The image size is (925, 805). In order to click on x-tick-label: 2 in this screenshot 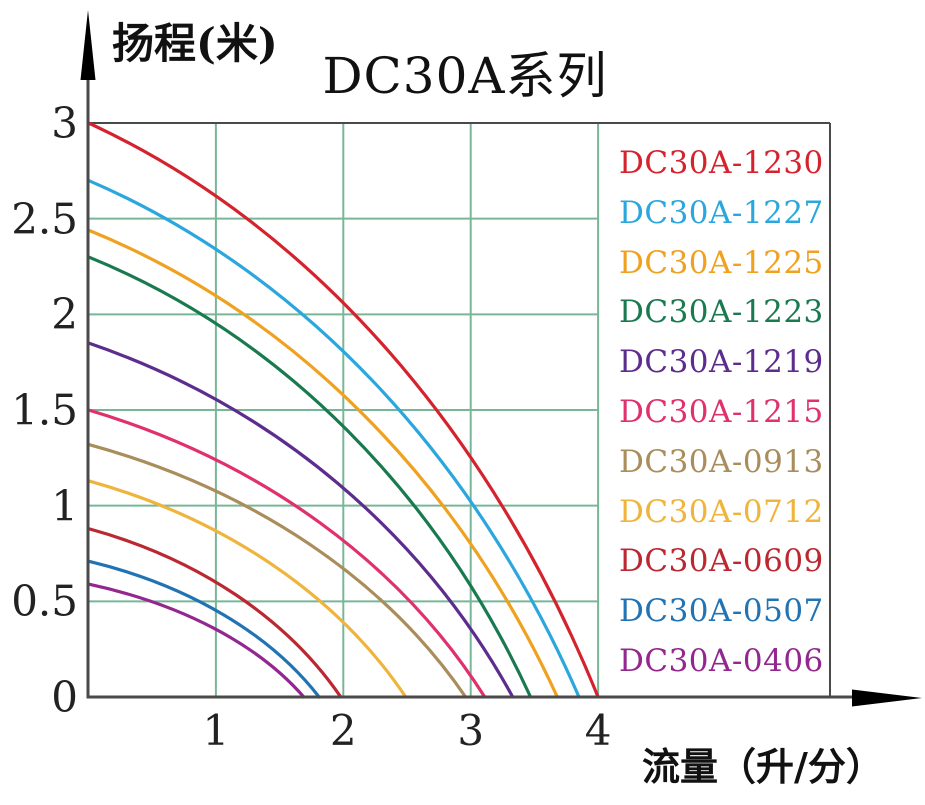, I will do `click(343, 730)`.